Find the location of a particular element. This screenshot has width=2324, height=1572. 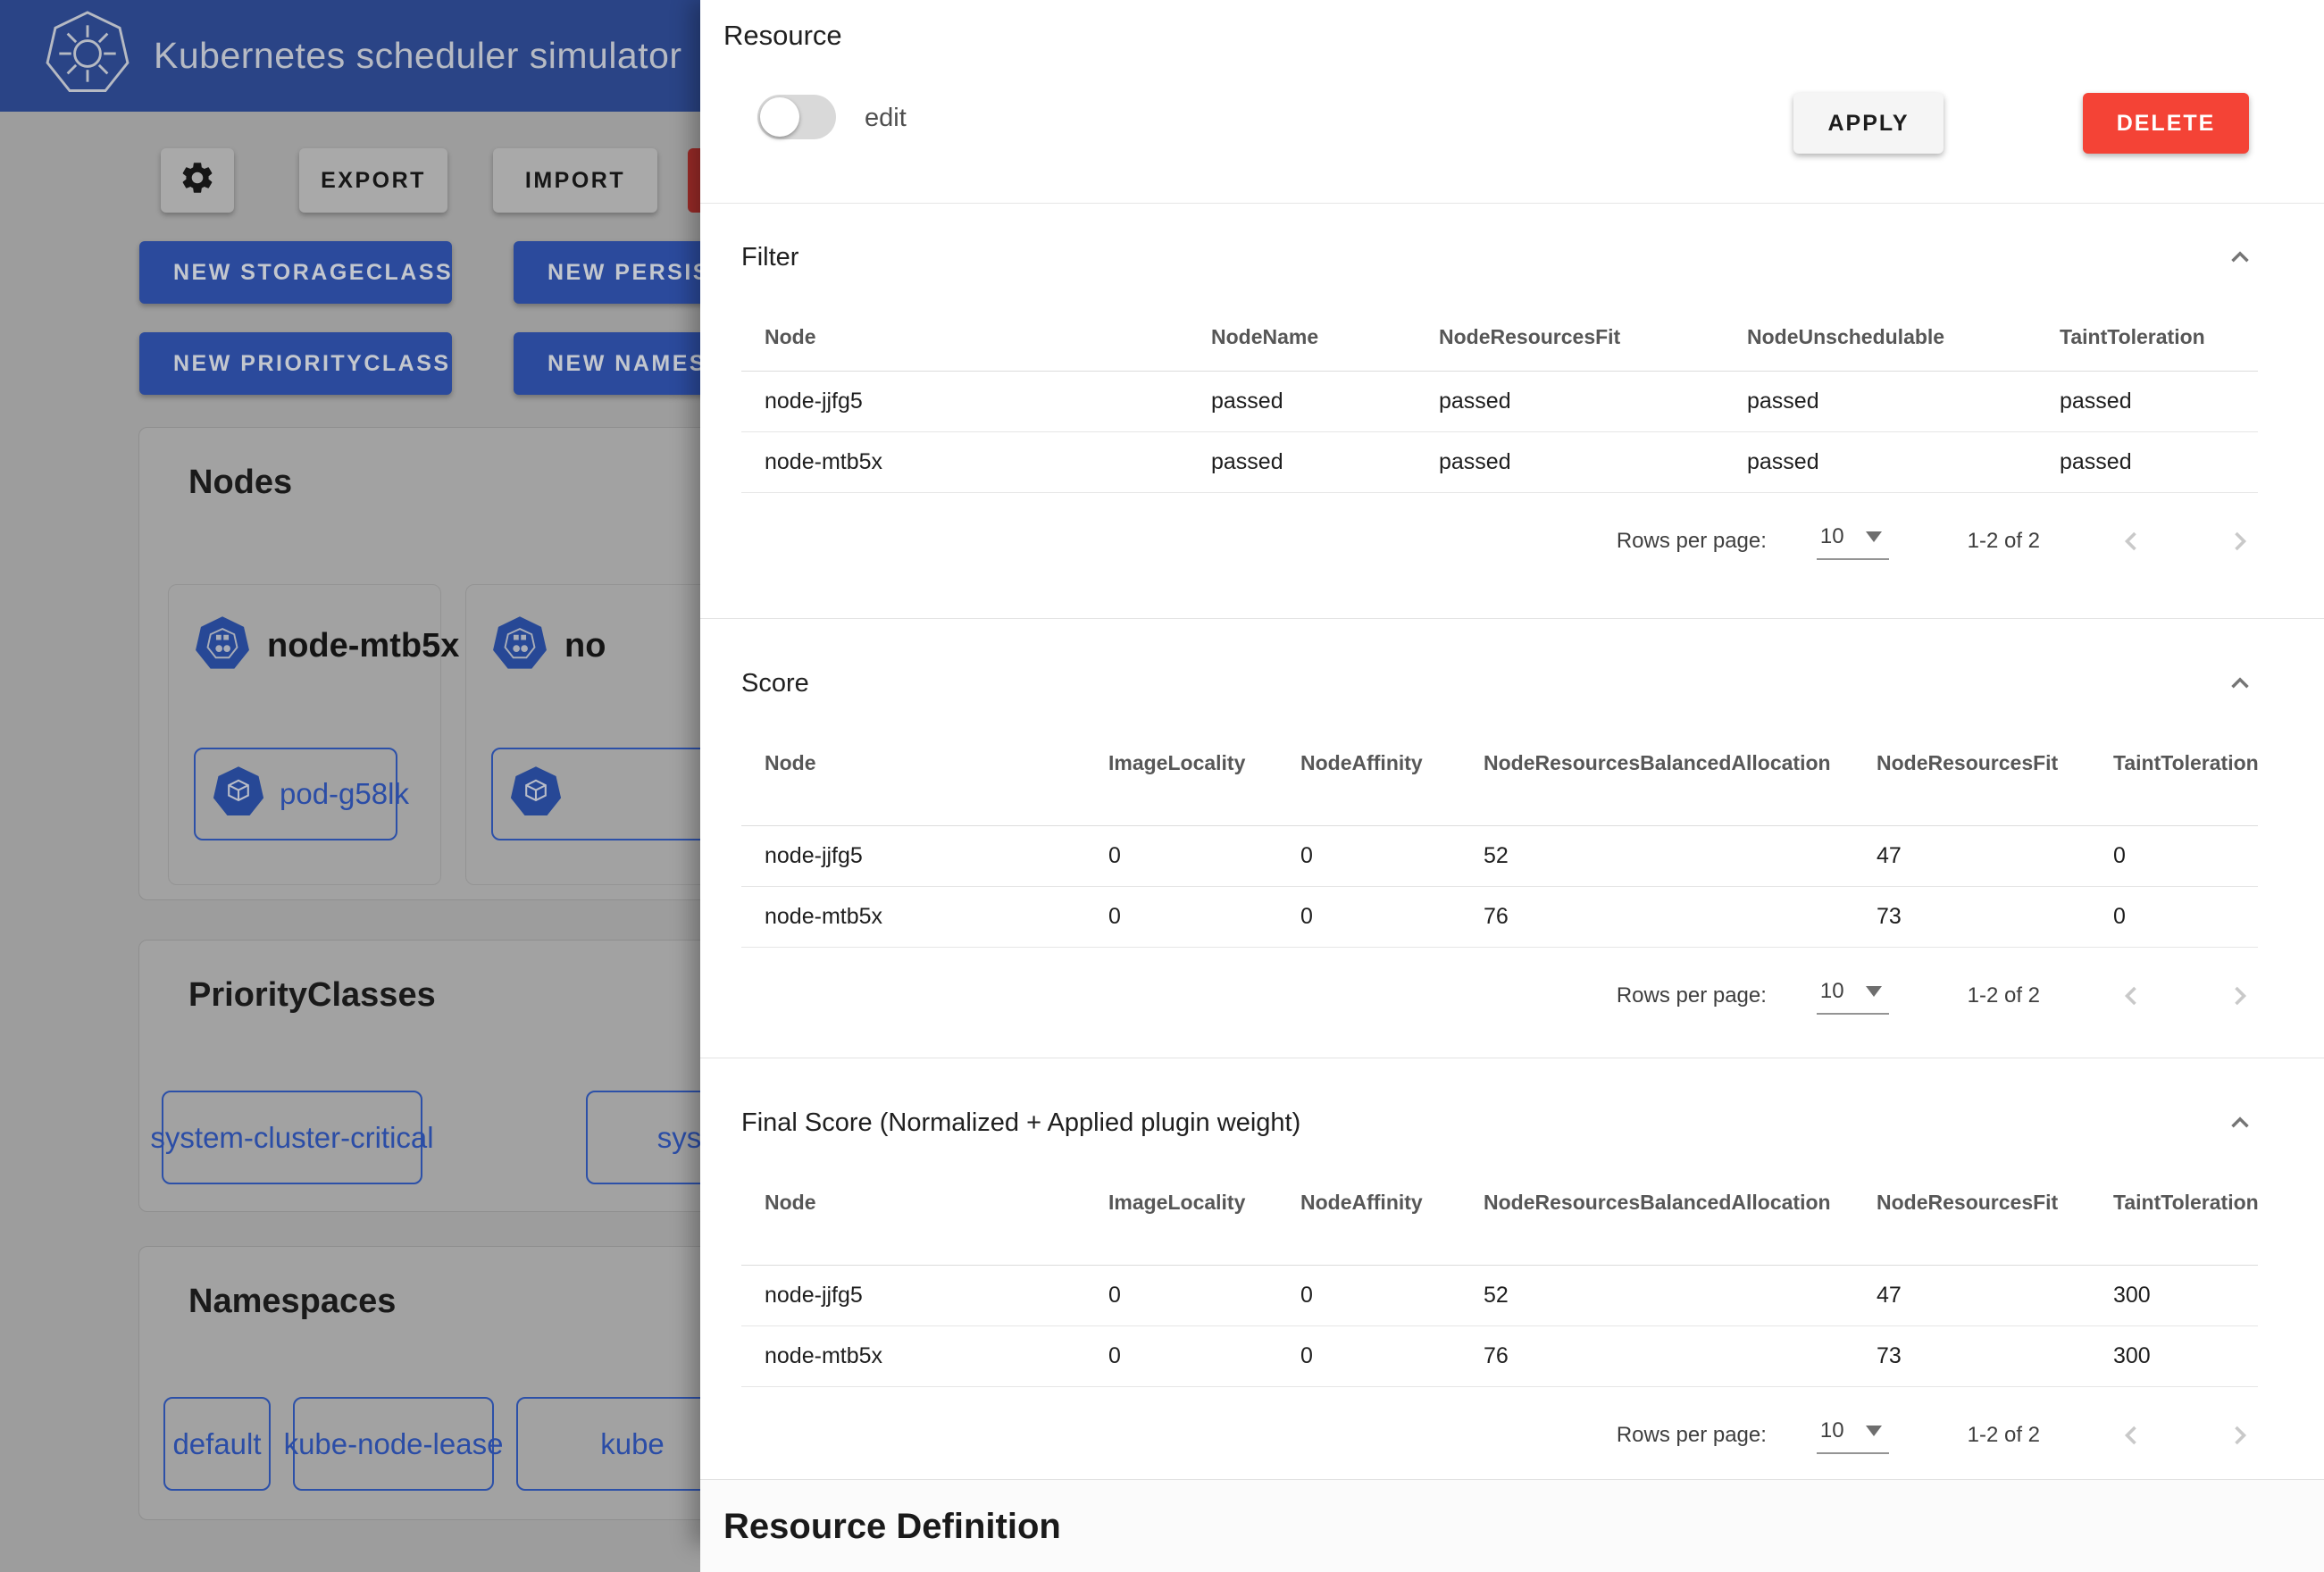

priorityclasses-panel-title: PriorityClasses is located at coordinates (312, 995).